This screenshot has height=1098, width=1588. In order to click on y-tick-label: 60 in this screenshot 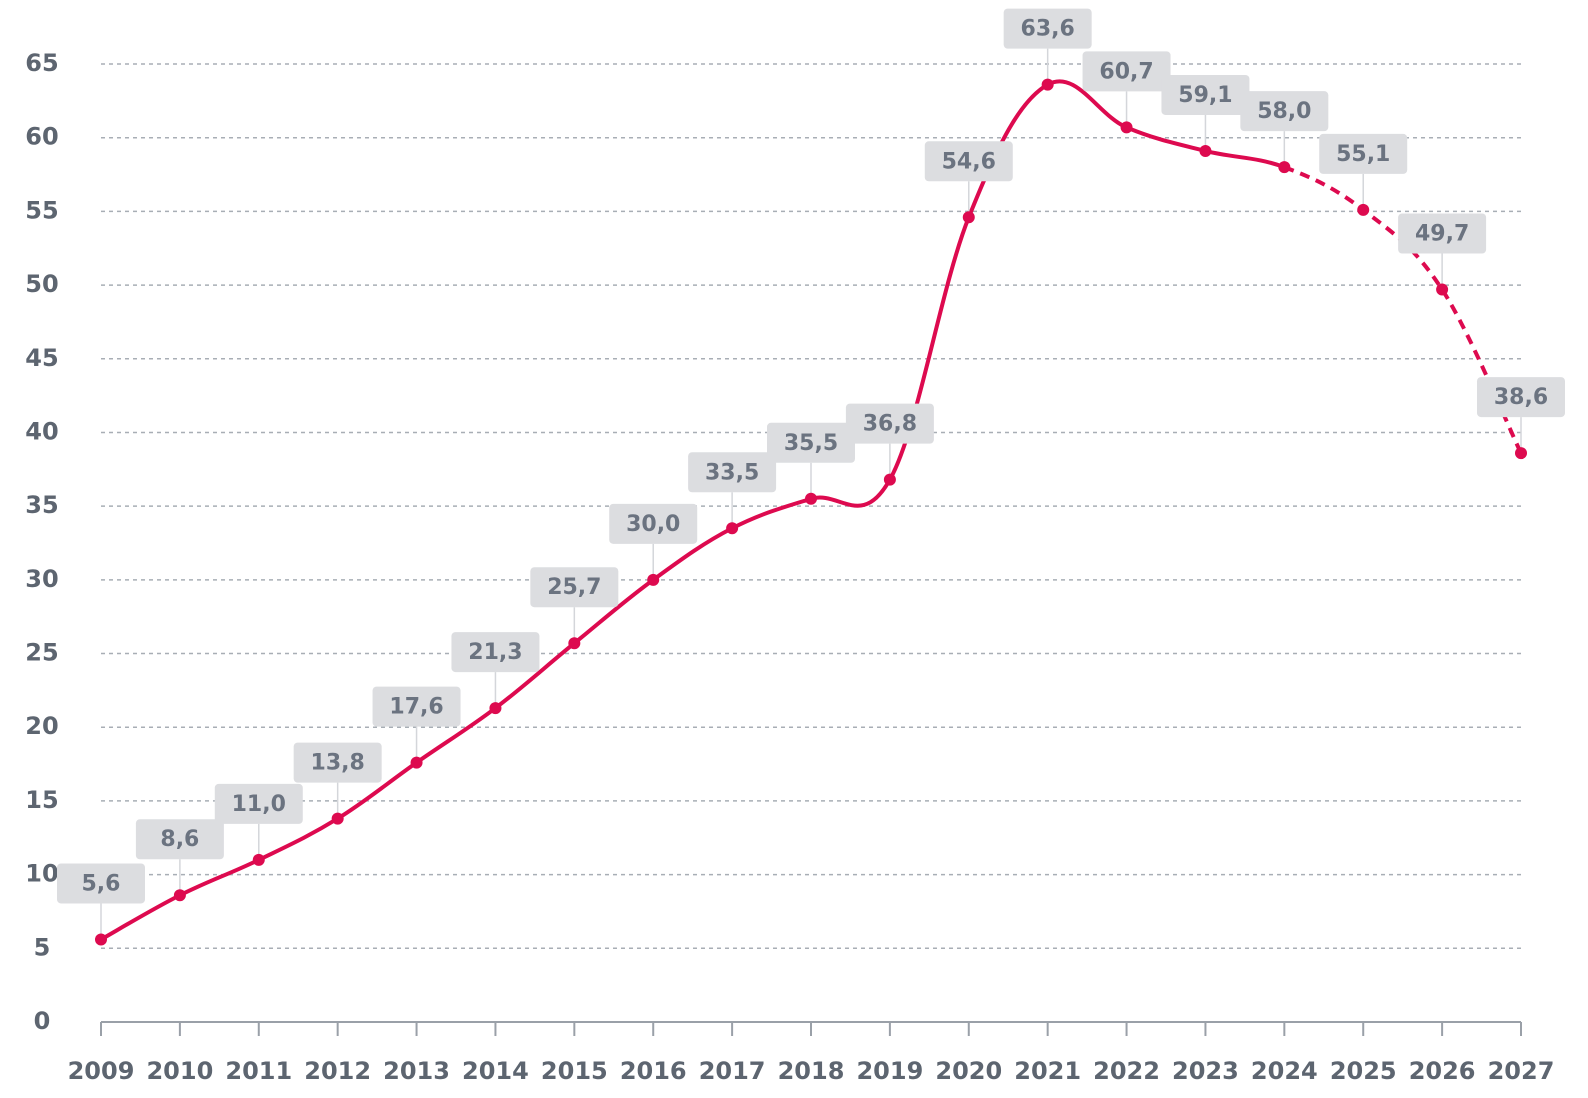, I will do `click(41, 137)`.